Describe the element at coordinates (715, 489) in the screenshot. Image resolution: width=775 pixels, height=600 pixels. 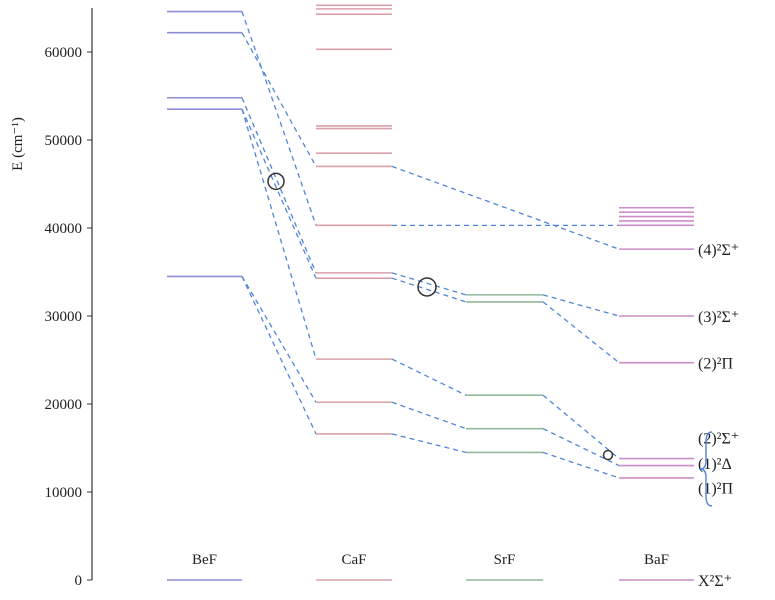
I see `state-label: (1)²Π` at that location.